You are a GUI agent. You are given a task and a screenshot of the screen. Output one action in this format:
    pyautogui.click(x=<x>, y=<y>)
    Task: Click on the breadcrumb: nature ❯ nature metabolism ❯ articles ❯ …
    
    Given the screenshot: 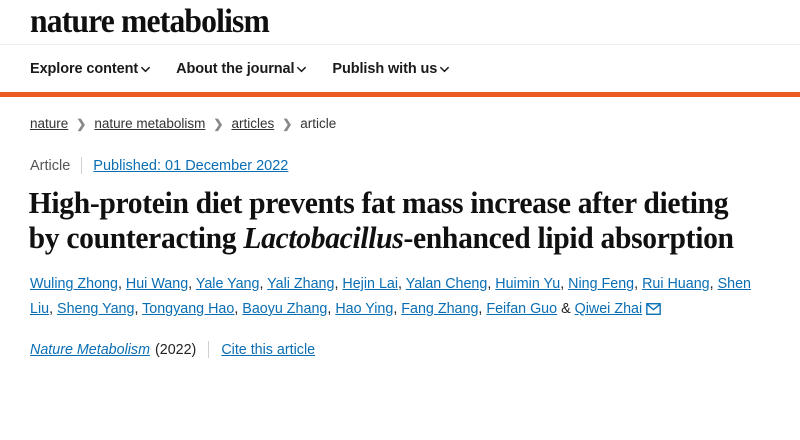 What is the action you would take?
    pyautogui.click(x=400, y=114)
    